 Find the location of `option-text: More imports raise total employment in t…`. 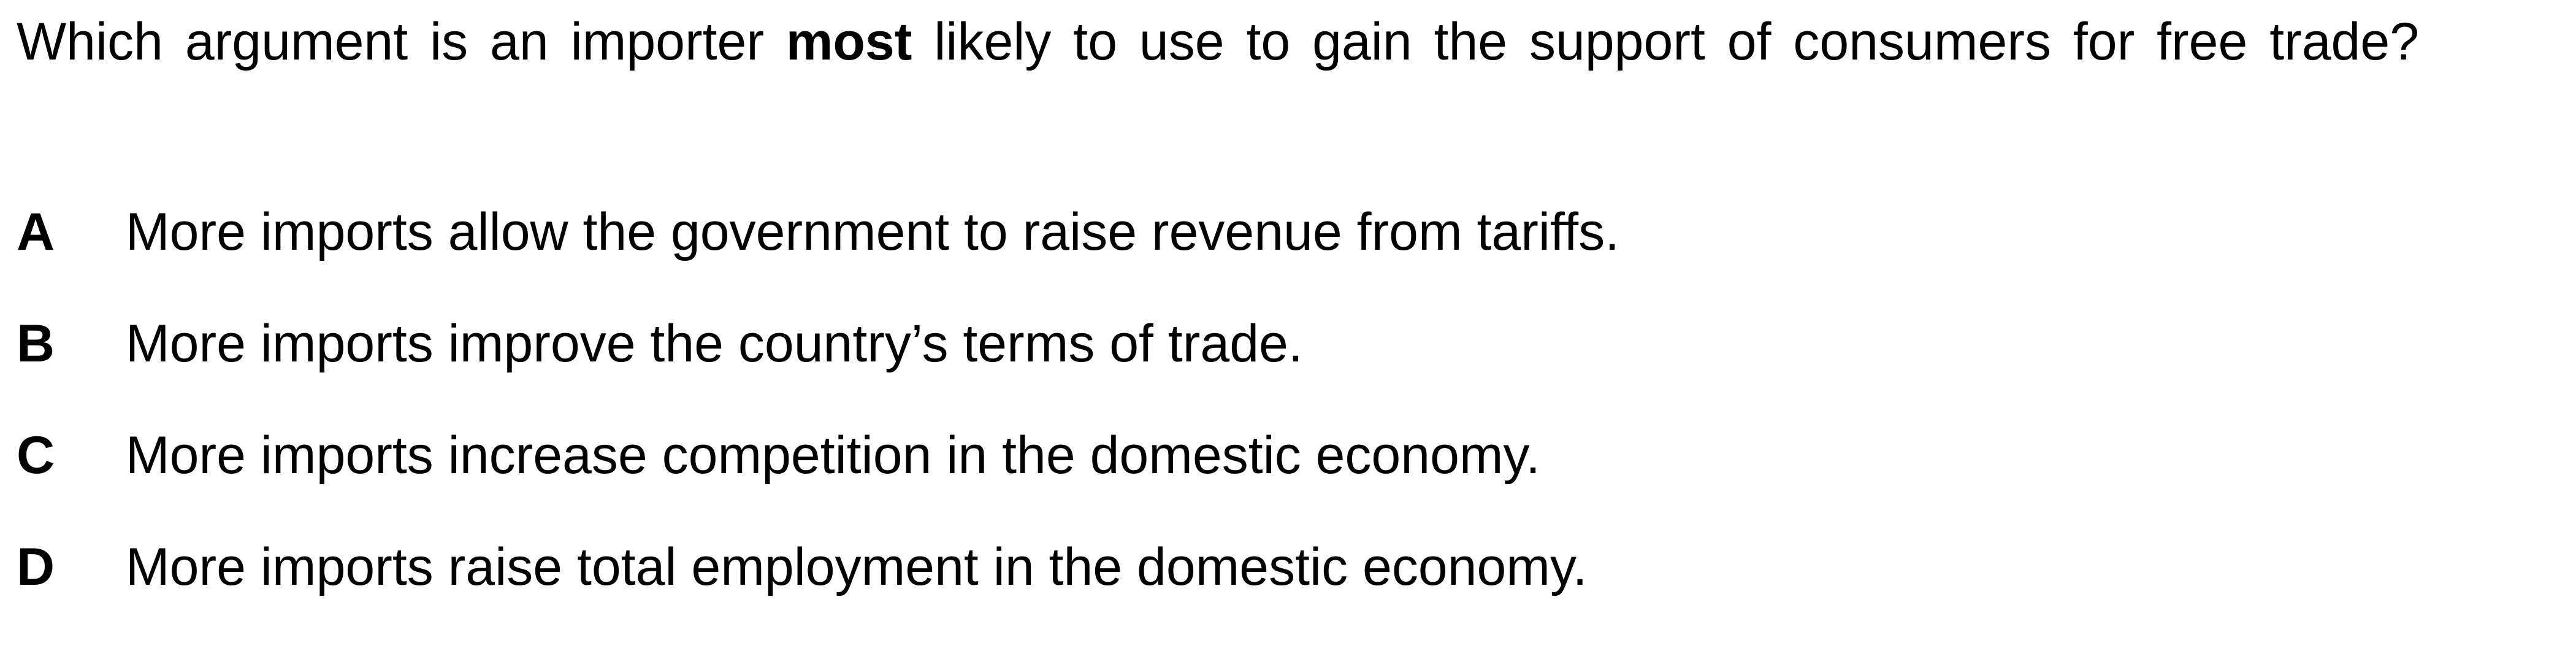

option-text: More imports raise total employment in t… is located at coordinates (857, 567).